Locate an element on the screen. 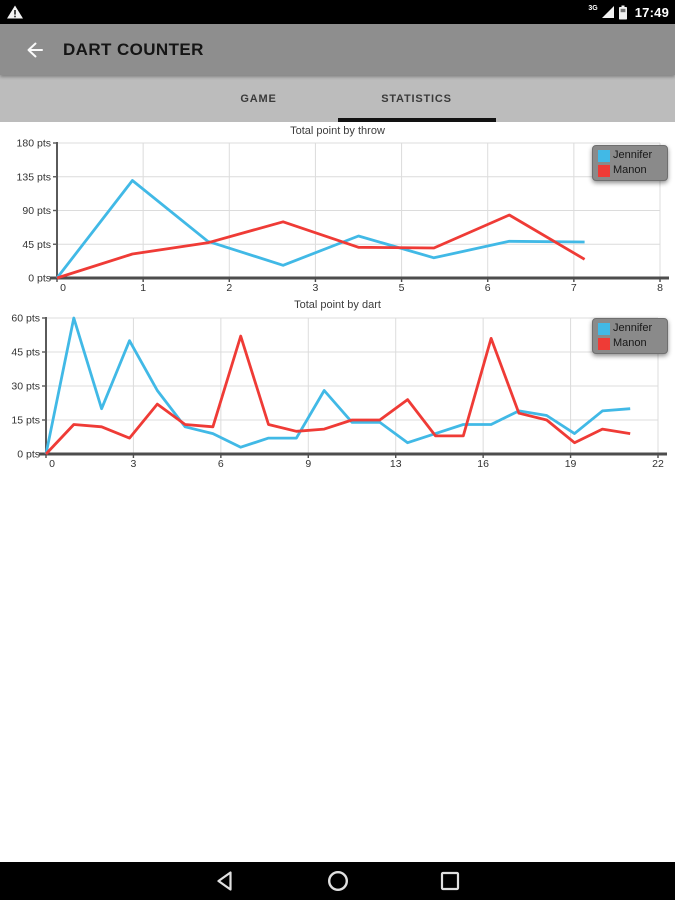  warning-icon is located at coordinates (15, 12).